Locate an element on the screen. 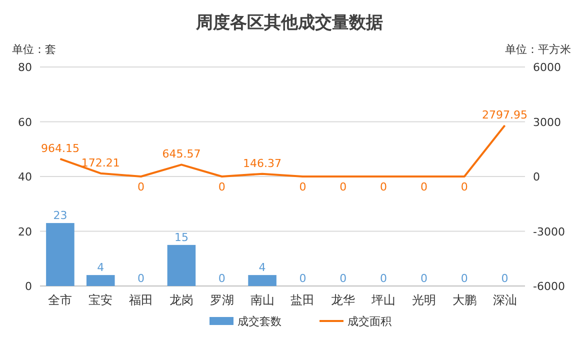  data-label: 15 is located at coordinates (181, 237).